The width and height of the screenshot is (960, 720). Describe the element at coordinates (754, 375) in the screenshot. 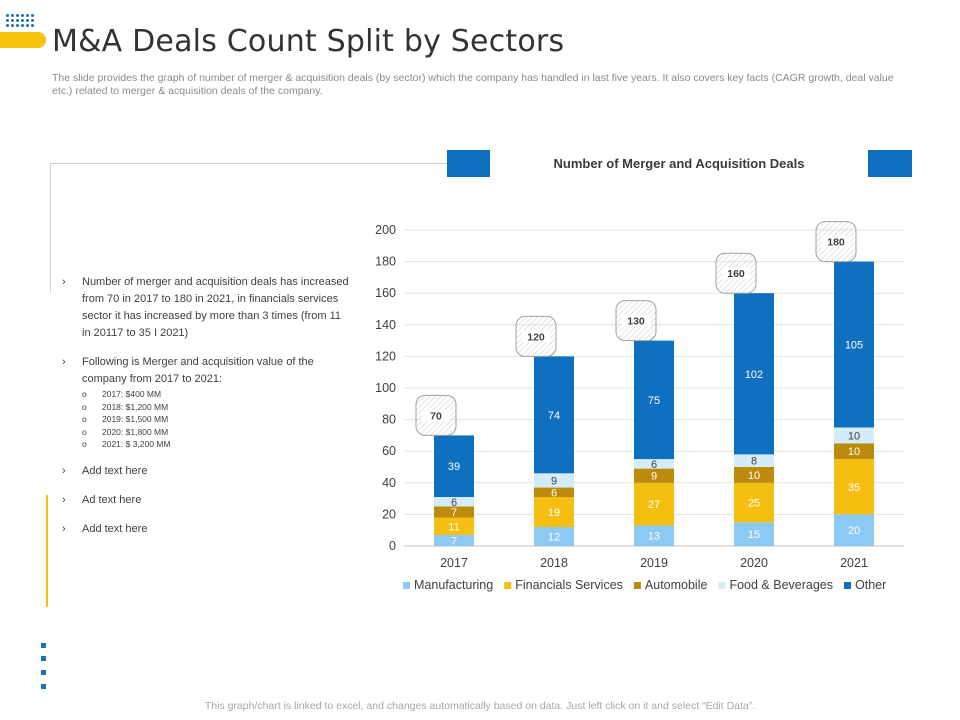

I see `data-label: 102` at that location.